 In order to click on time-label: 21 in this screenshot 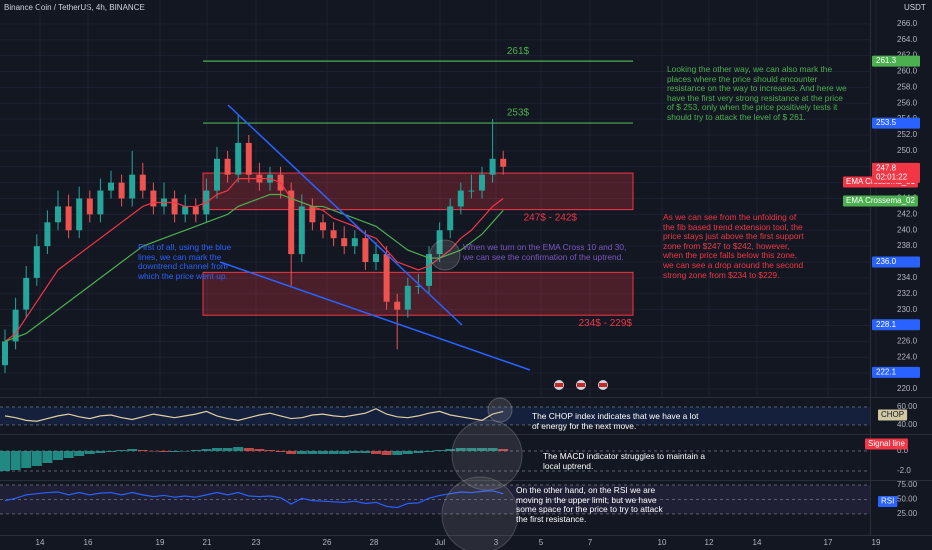, I will do `click(207, 542)`.